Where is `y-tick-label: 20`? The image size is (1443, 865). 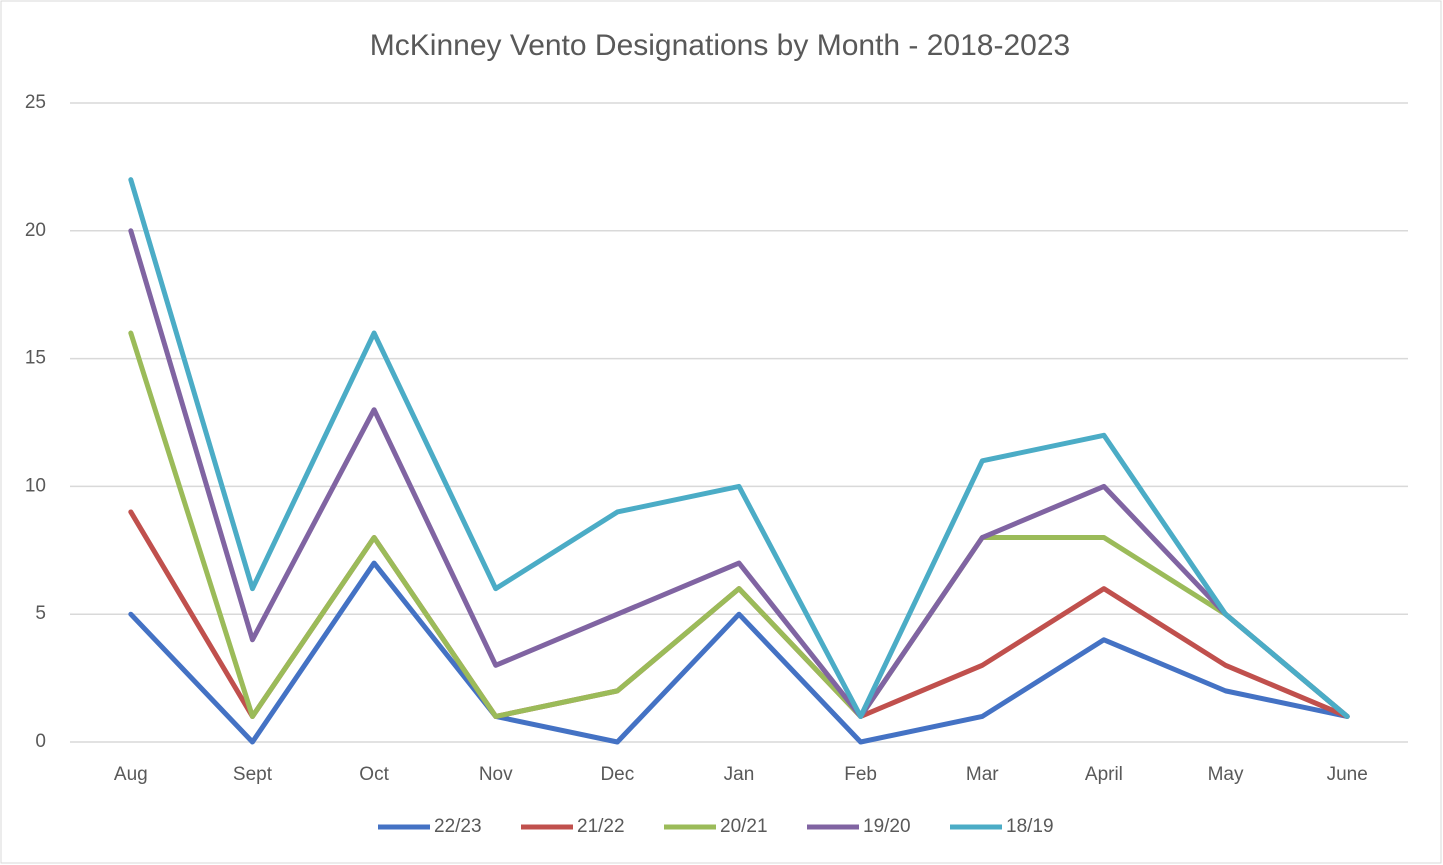
y-tick-label: 20 is located at coordinates (35, 230).